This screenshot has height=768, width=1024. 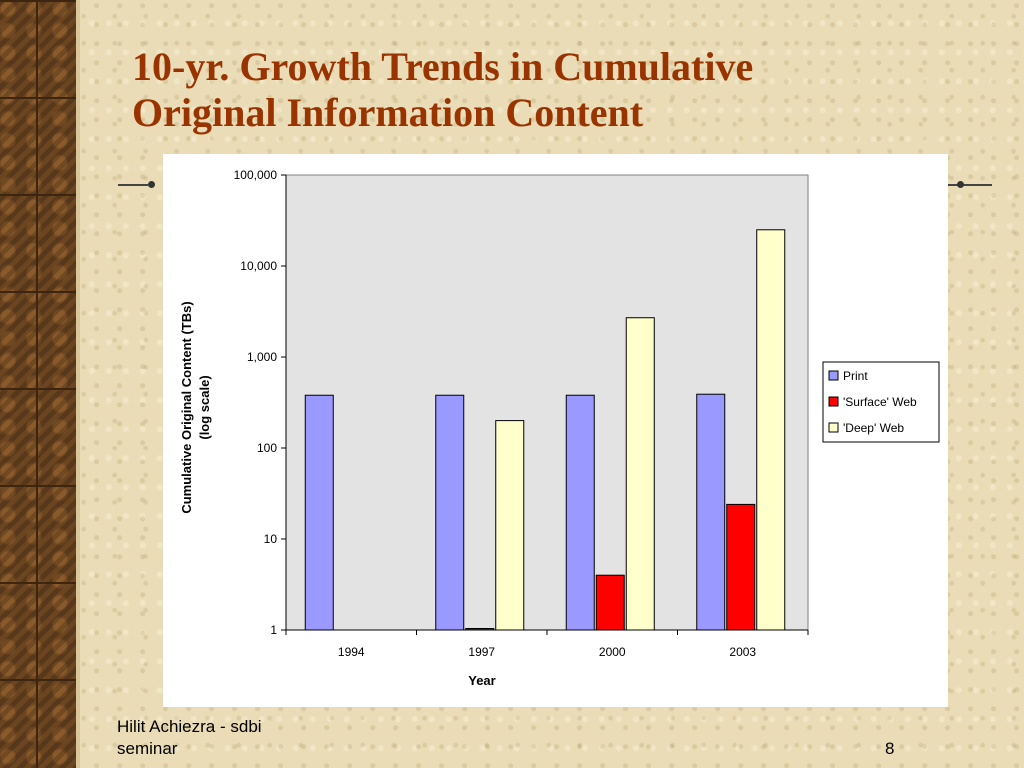 I want to click on slide-title-line-2: Original Information Content, so click(x=388, y=112).